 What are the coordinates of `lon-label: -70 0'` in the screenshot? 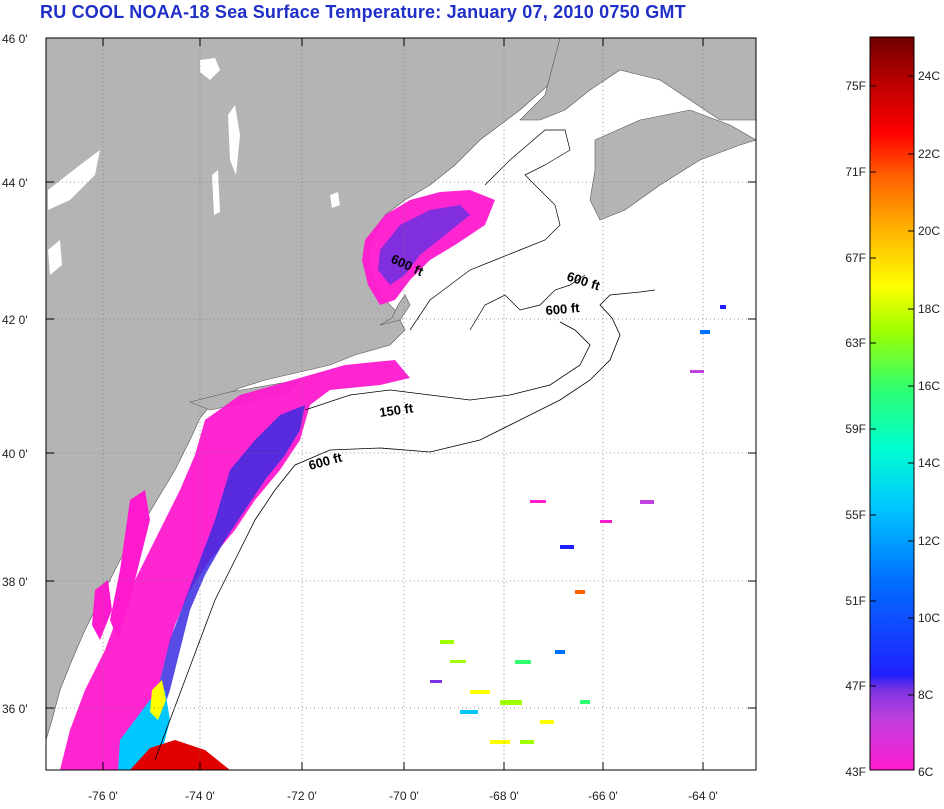 It's located at (404, 796).